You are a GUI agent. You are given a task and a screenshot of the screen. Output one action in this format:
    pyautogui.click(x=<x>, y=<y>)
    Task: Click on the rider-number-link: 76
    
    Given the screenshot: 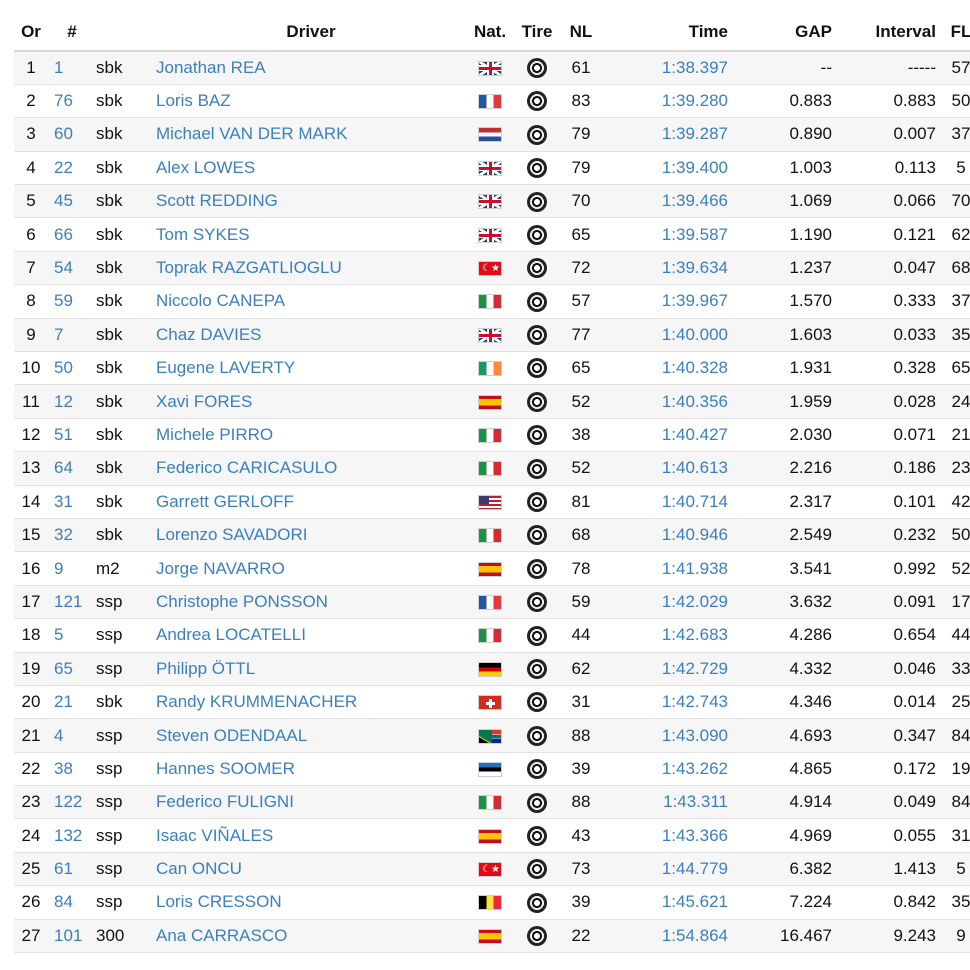 What is the action you would take?
    pyautogui.click(x=63, y=101)
    